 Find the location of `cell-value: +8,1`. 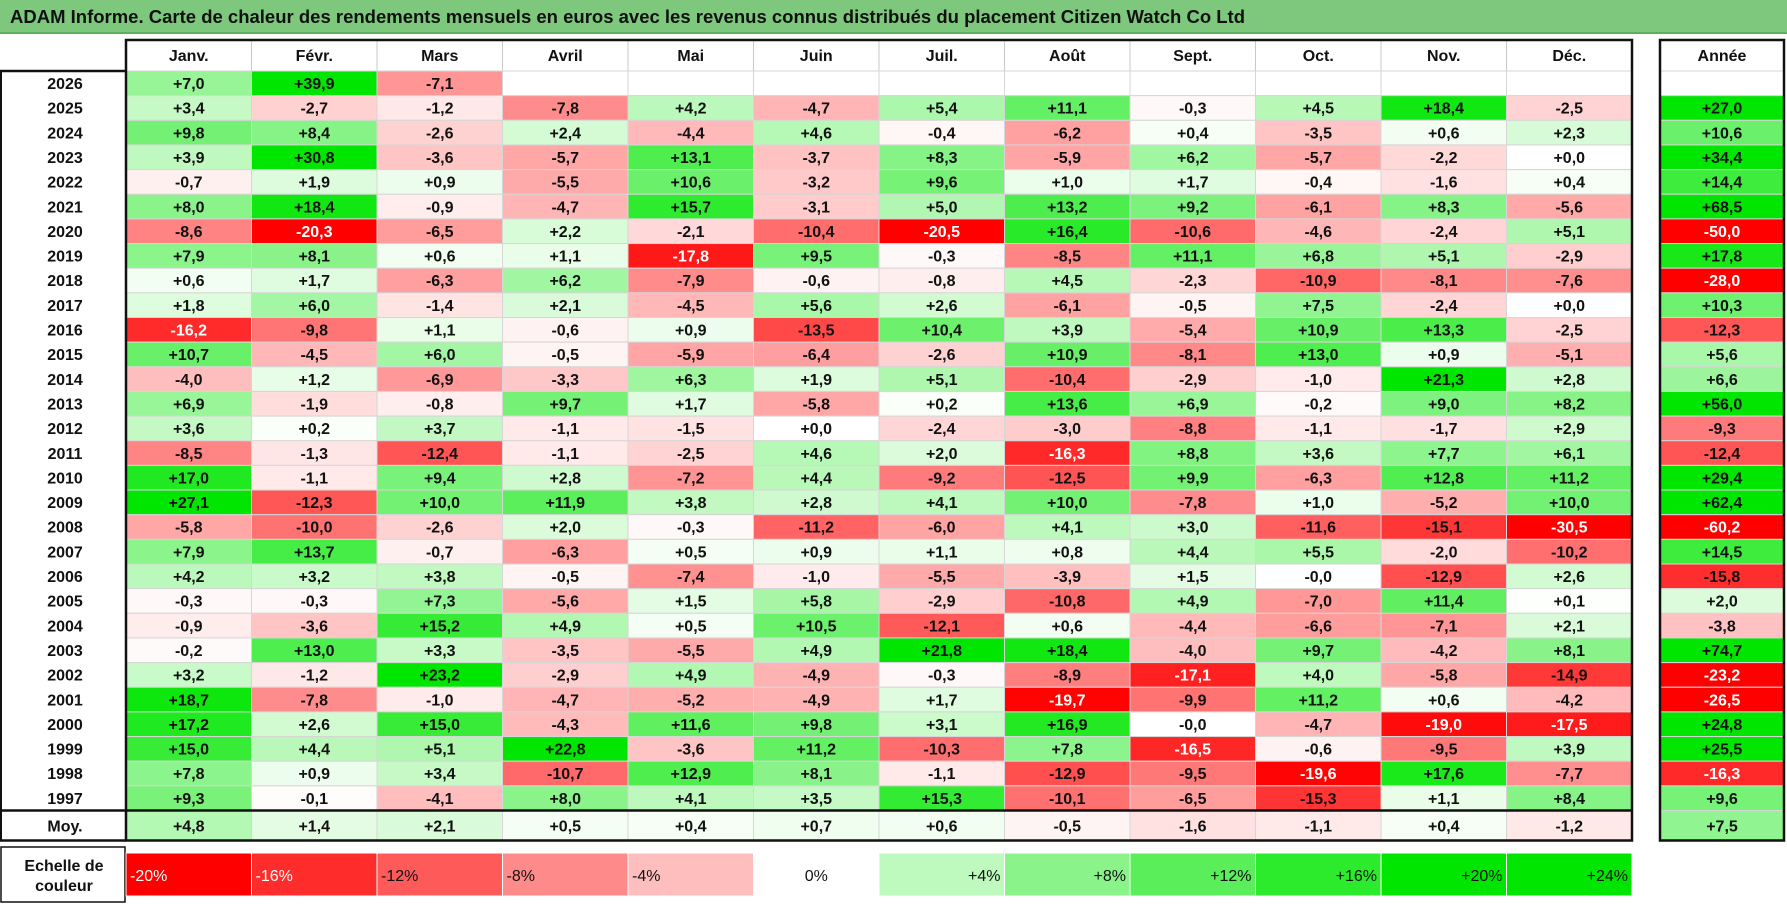

cell-value: +8,1 is located at coordinates (314, 257).